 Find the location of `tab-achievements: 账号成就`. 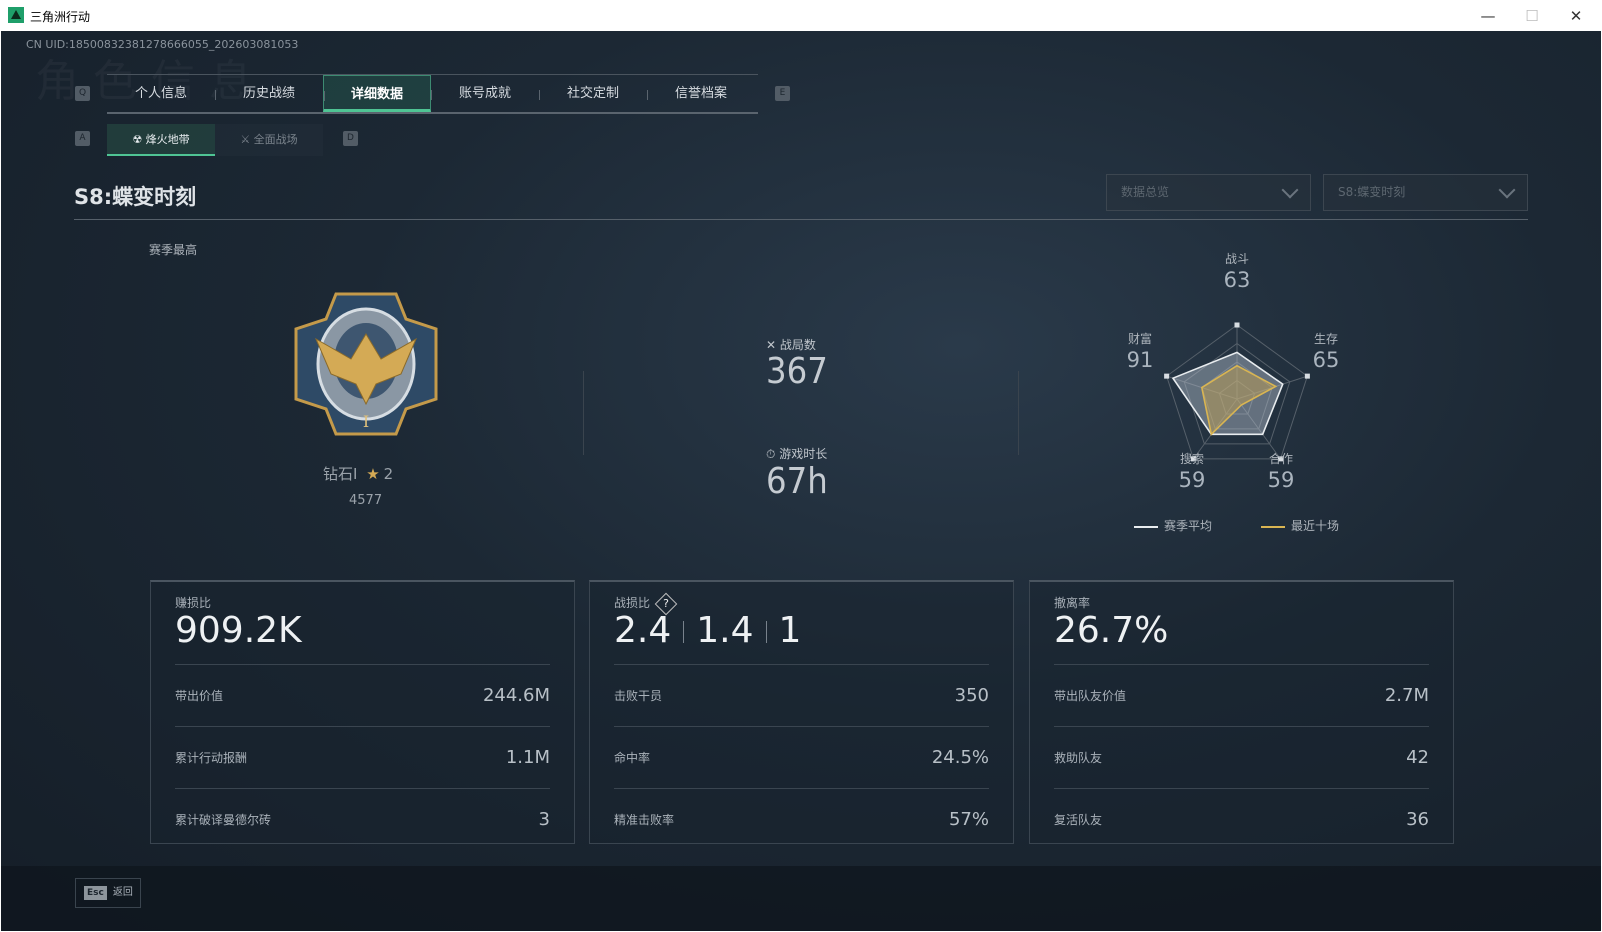

tab-achievements: 账号成就 is located at coordinates (485, 93).